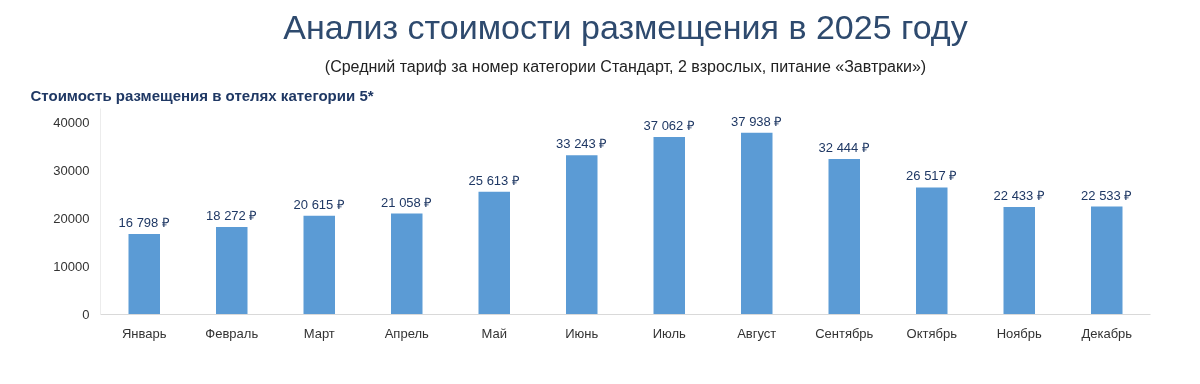  What do you see at coordinates (319, 333) in the screenshot?
I see `x-tick-label: Март` at bounding box center [319, 333].